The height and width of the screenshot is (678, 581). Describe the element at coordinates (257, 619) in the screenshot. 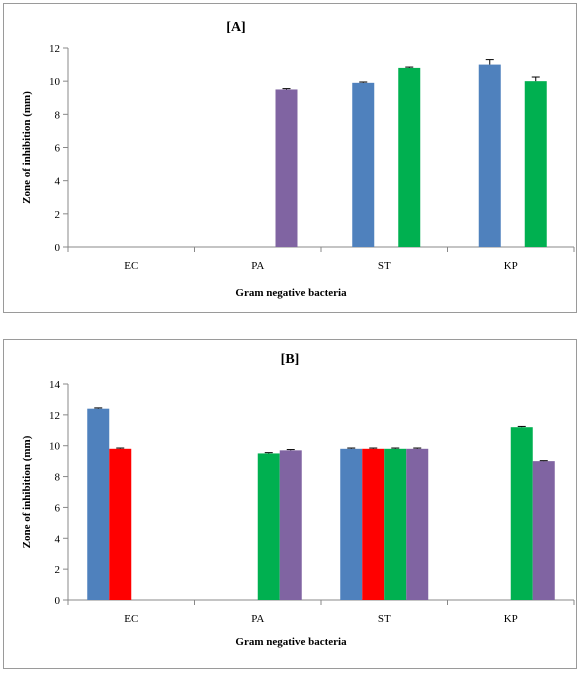

I see `chart-b-x-tick-label: PA` at that location.